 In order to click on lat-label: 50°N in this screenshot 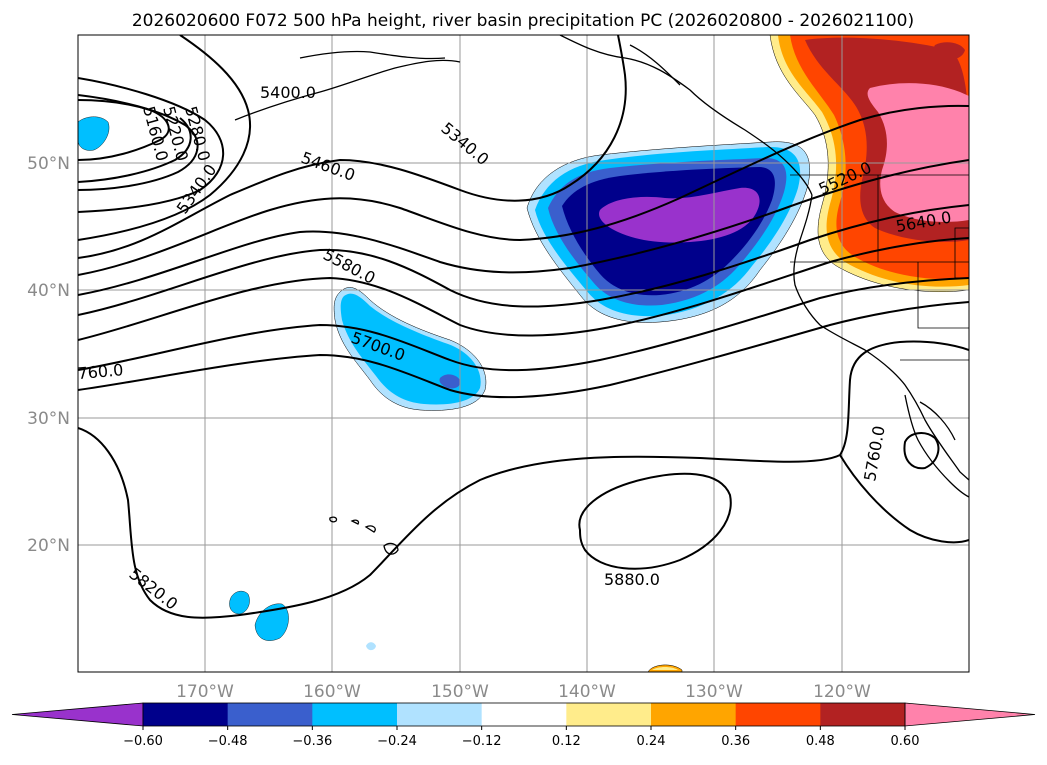, I will do `click(48, 164)`.